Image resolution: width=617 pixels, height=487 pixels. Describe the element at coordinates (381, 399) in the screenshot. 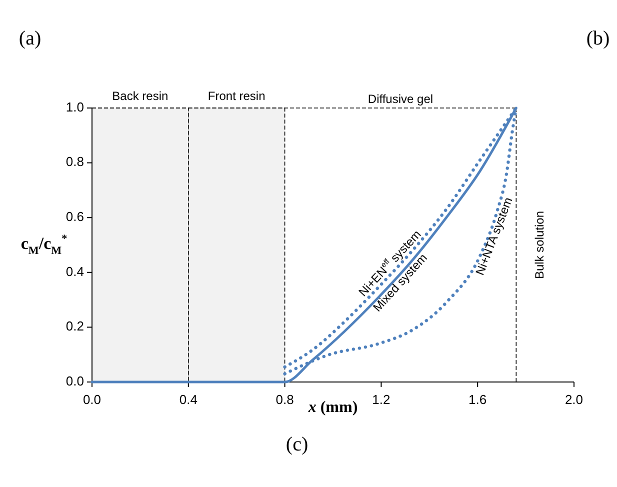

I see `x-tick-label: 1.2` at that location.